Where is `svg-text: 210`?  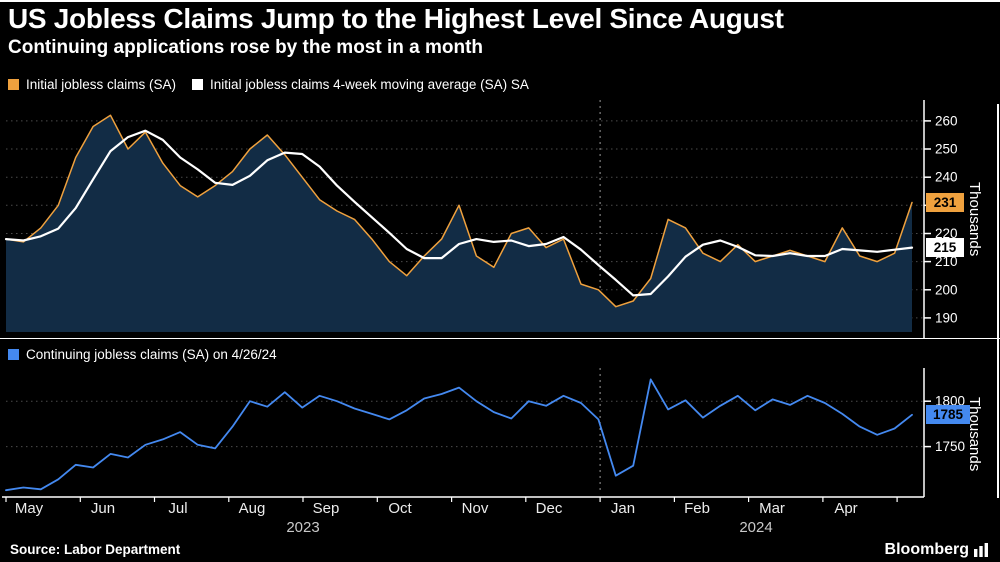
svg-text: 210 is located at coordinates (946, 261).